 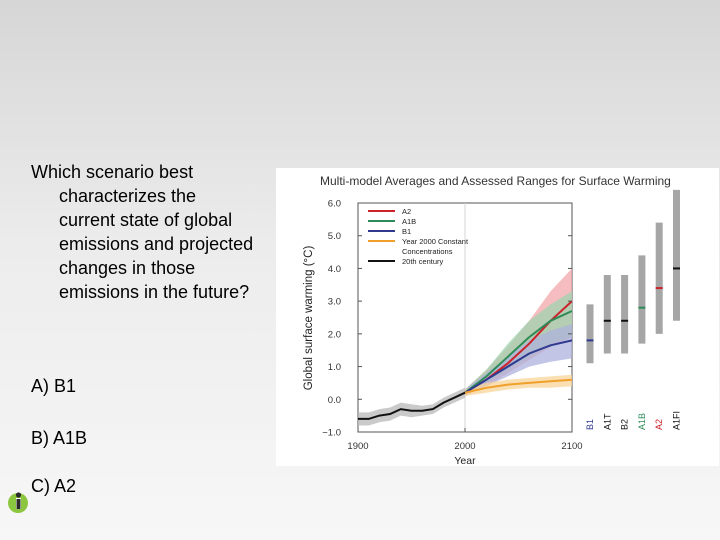 I want to click on y-tick-label: −1.0, so click(x=331, y=433).